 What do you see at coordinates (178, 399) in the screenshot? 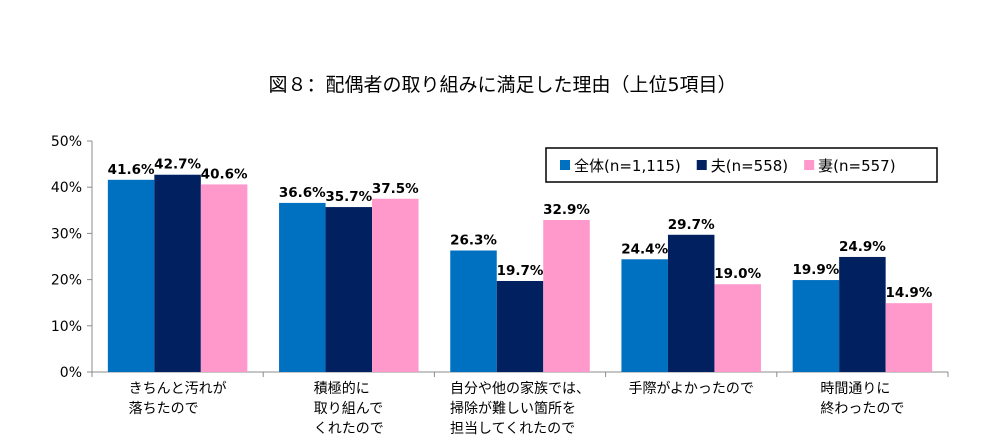
I see `x-tick-label: きちんと汚れが落ちたので` at bounding box center [178, 399].